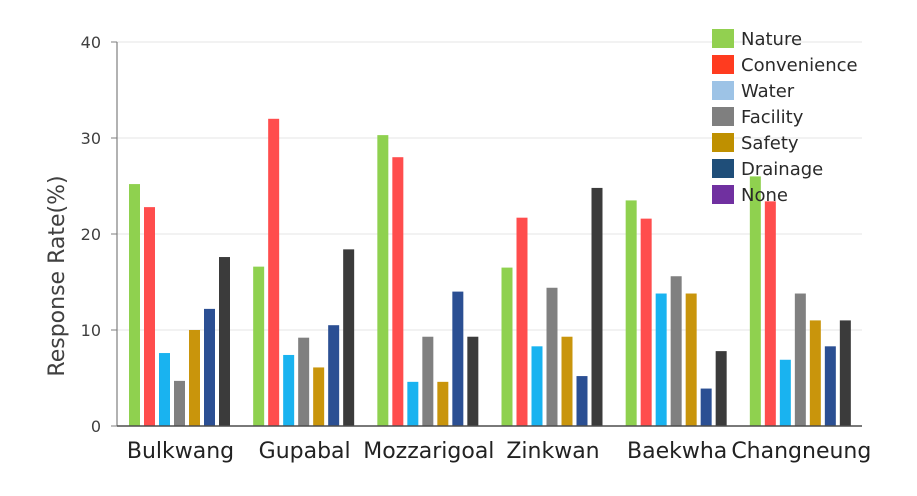 The image size is (917, 496). What do you see at coordinates (706, 407) in the screenshot?
I see `bar-drainage-baekwha` at bounding box center [706, 407].